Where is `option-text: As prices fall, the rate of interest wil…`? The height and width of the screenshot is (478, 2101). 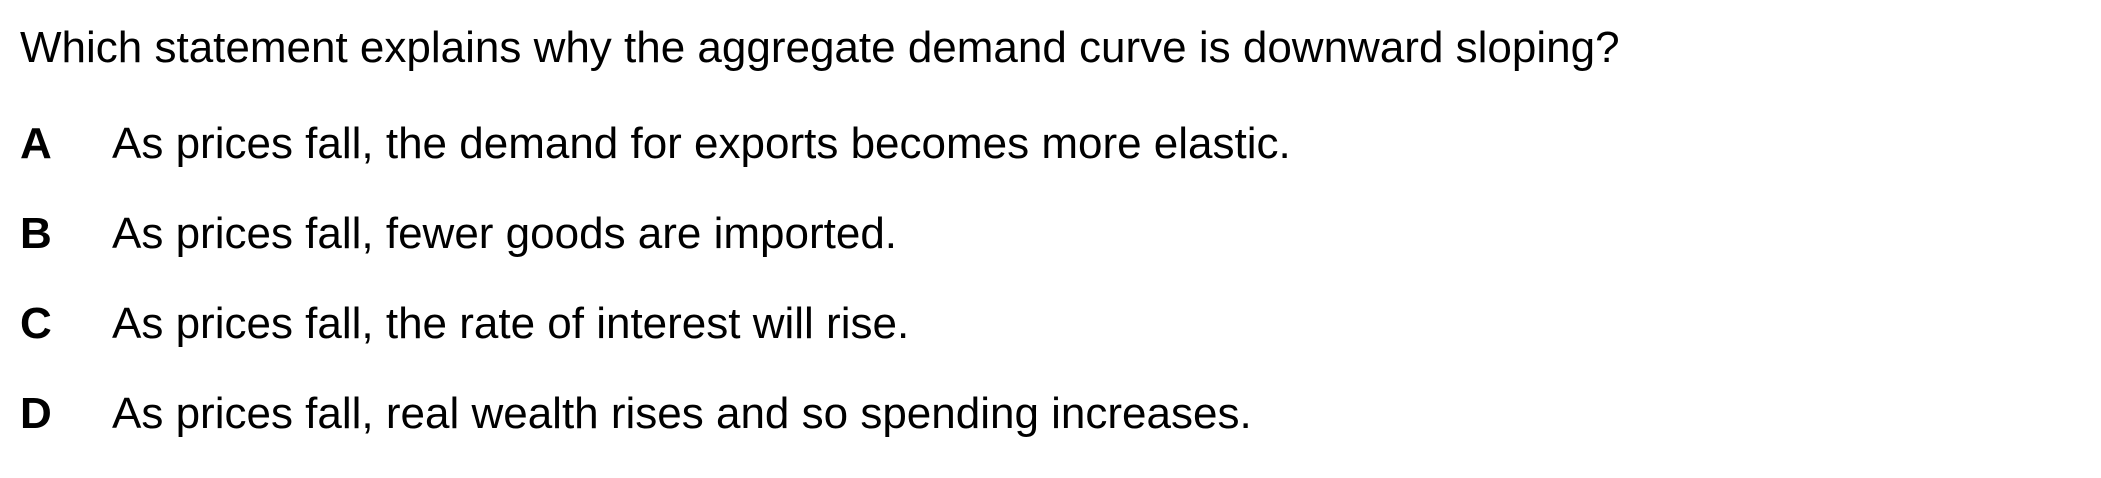
option-text: As prices fall, the rate of interest wil… is located at coordinates (511, 323).